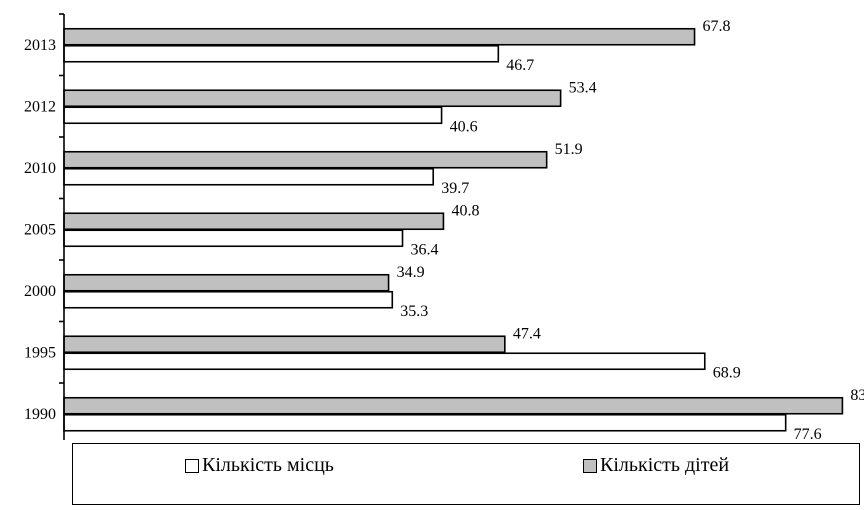 The width and height of the screenshot is (864, 510). What do you see at coordinates (312, 98) in the screenshot?
I see `bar-children-2012` at bounding box center [312, 98].